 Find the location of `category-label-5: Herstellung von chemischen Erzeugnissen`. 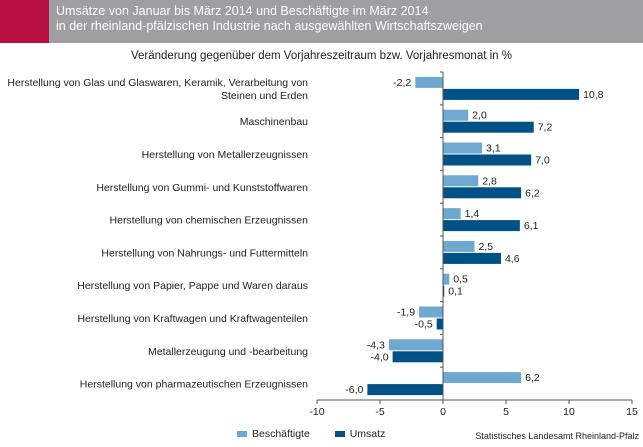

category-label-5: Herstellung von chemischen Erzeugnissen is located at coordinates (209, 221).